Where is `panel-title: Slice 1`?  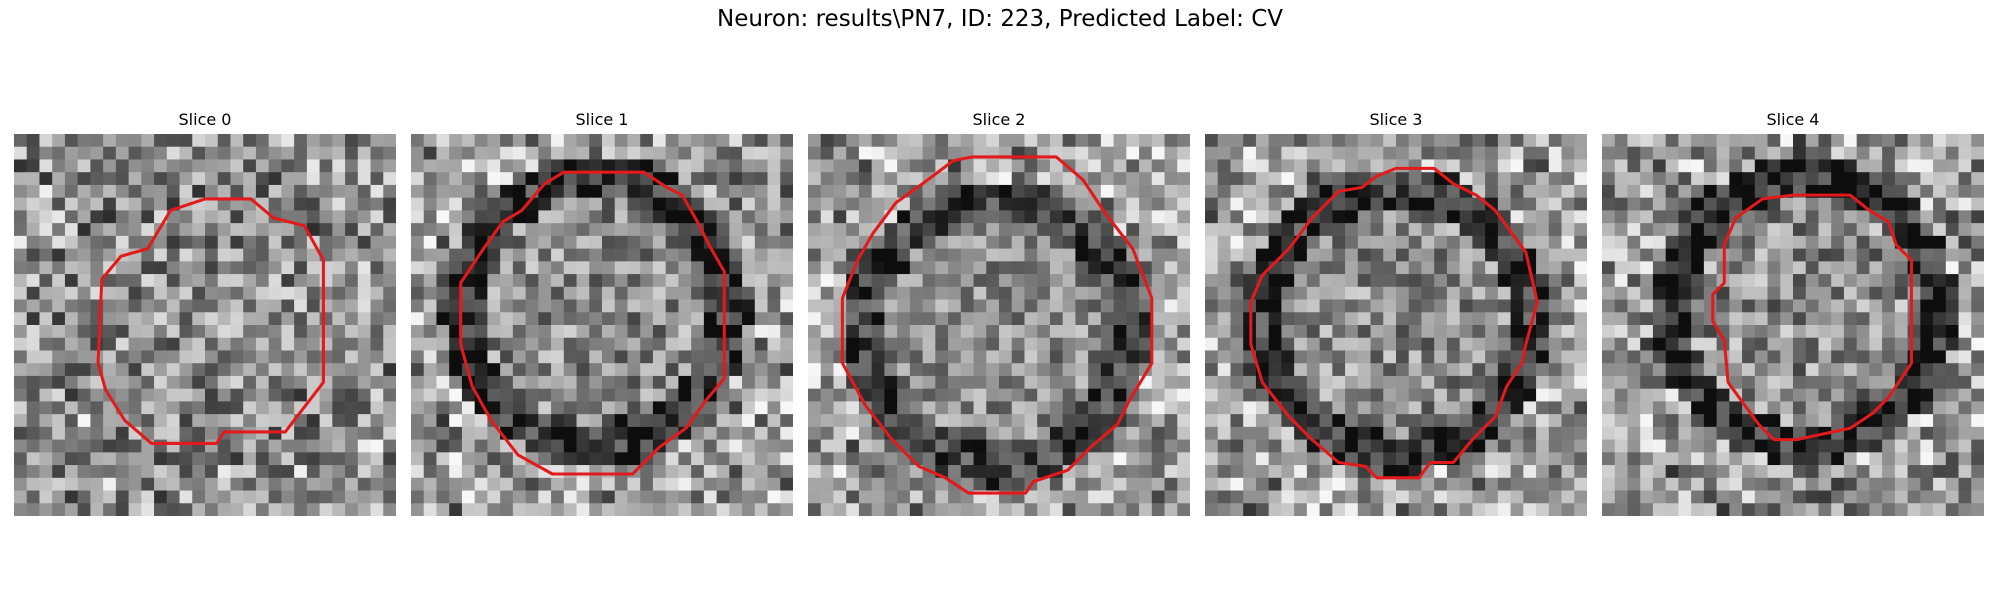
panel-title: Slice 1 is located at coordinates (602, 119).